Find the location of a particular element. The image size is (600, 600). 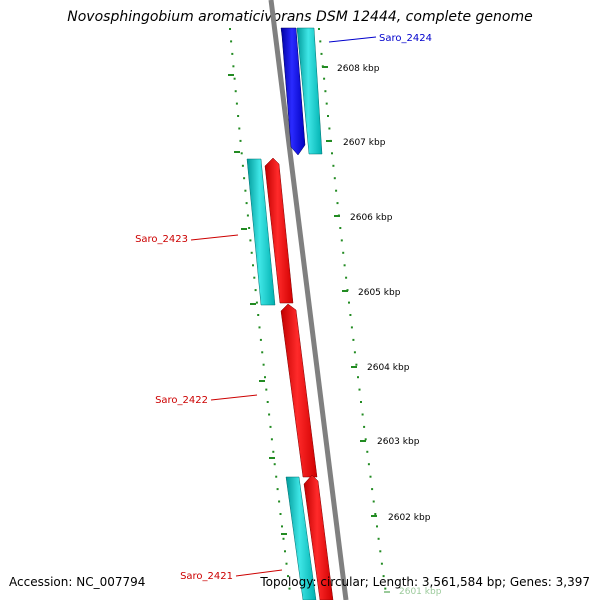

svg-text: Saro_2423 is located at coordinates (161, 239).